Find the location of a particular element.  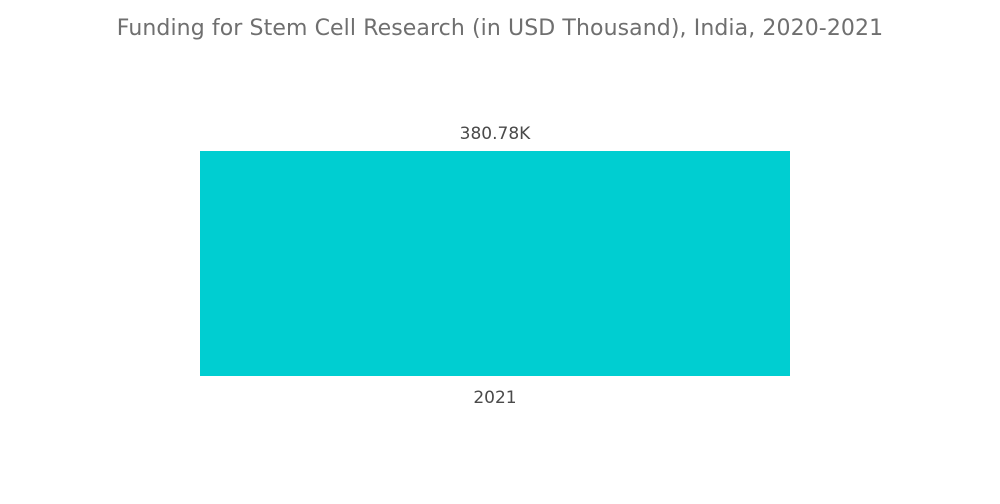

x-tick-label-2021: 2021 is located at coordinates (494, 398).